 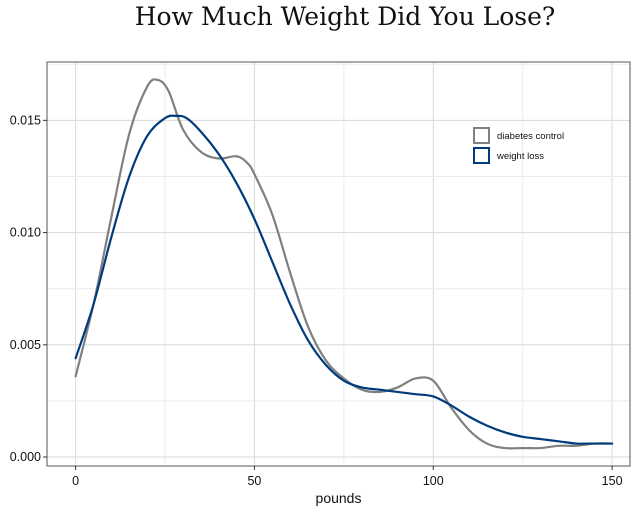 I want to click on x-tick-label: 100, so click(x=433, y=481).